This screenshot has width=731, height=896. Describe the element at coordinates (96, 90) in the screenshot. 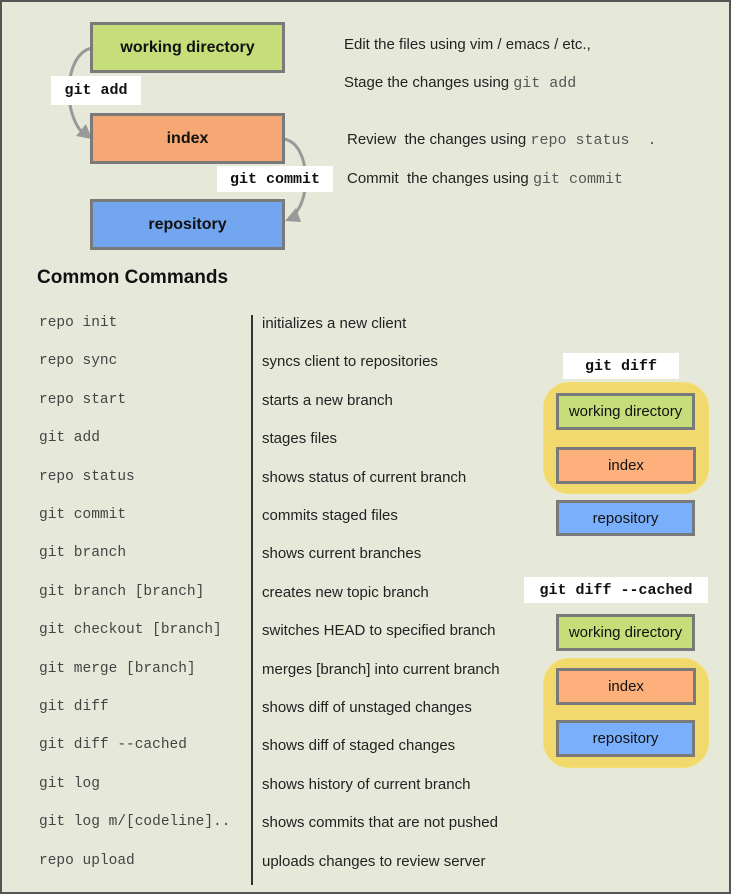

I see `git-add-label: git add` at that location.